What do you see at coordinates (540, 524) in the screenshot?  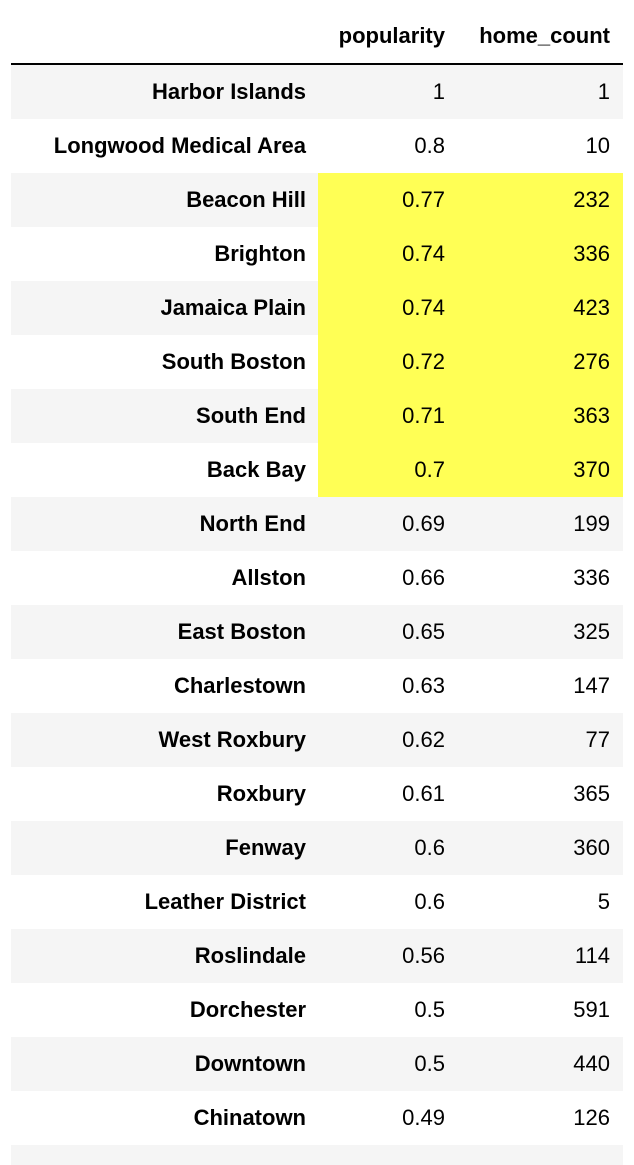 I see `home-count-cell: 199` at bounding box center [540, 524].